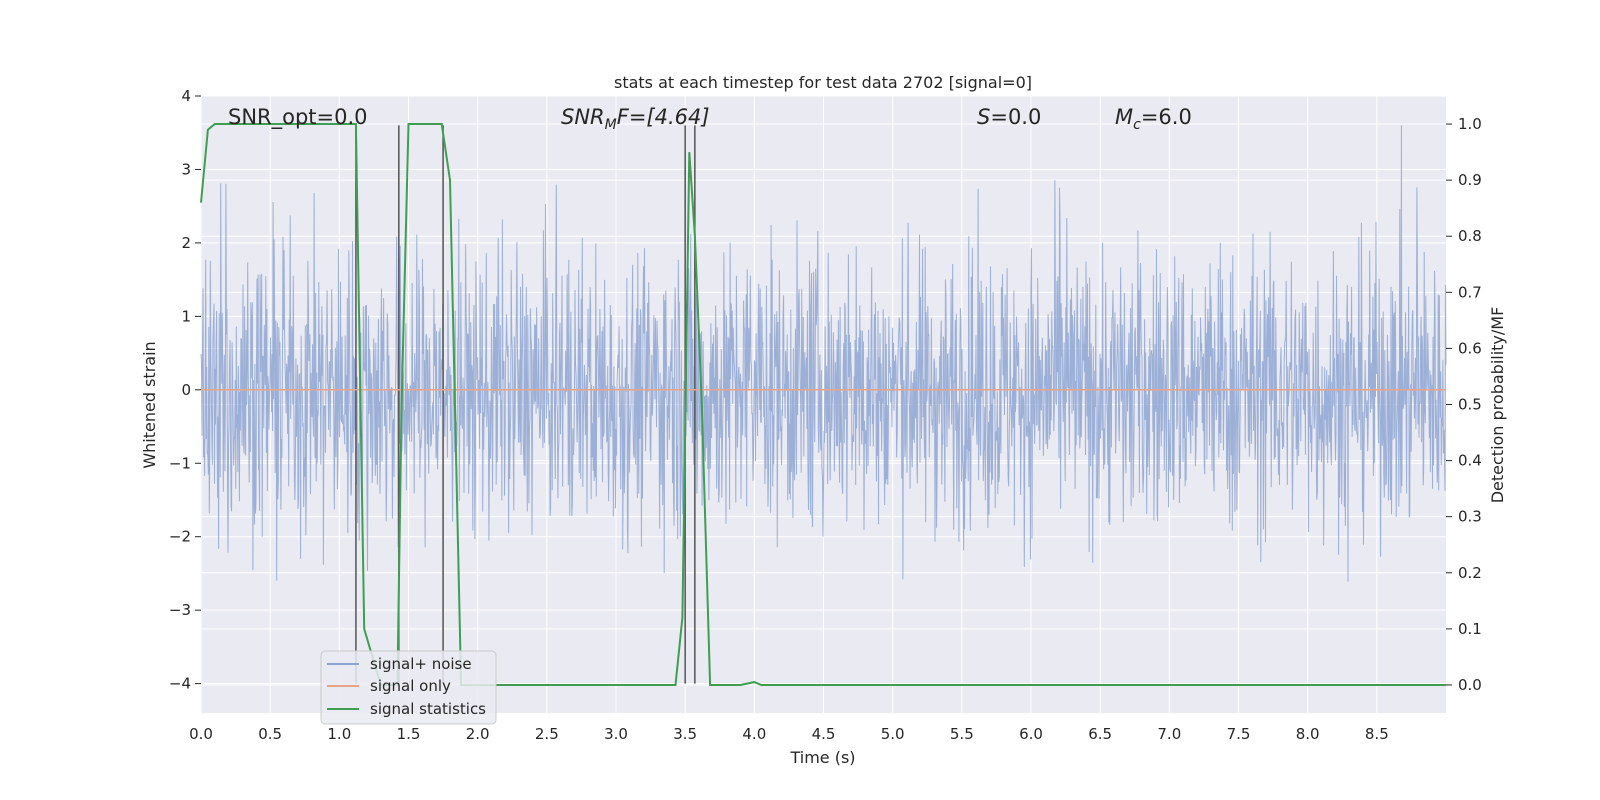  Describe the element at coordinates (409, 734) in the screenshot. I see `x-tick-label: 1.5` at that location.